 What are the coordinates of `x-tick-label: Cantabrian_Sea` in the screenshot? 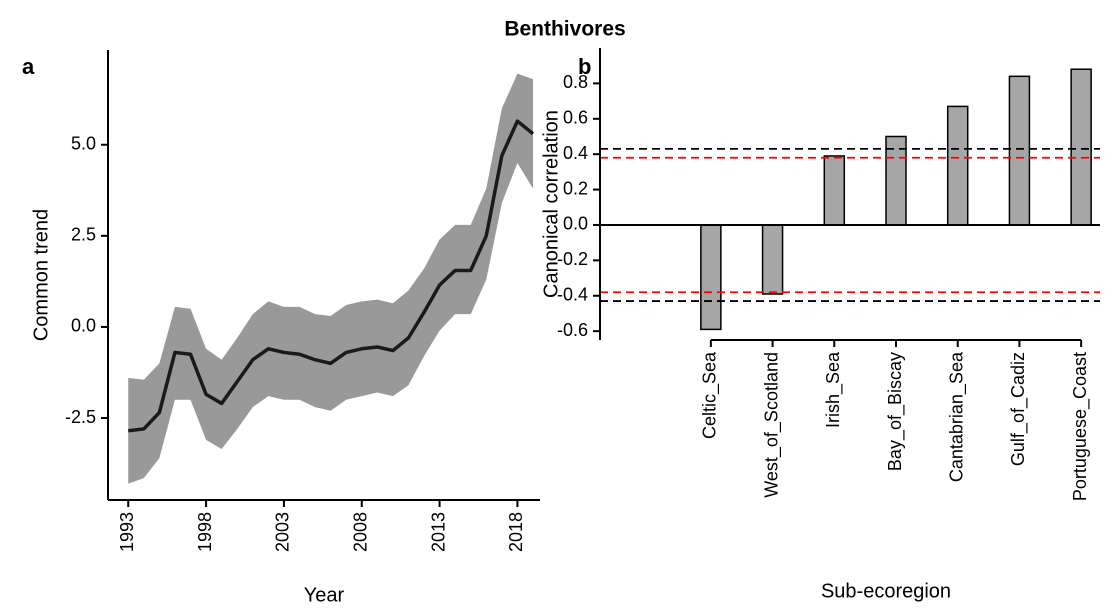 It's located at (956, 416).